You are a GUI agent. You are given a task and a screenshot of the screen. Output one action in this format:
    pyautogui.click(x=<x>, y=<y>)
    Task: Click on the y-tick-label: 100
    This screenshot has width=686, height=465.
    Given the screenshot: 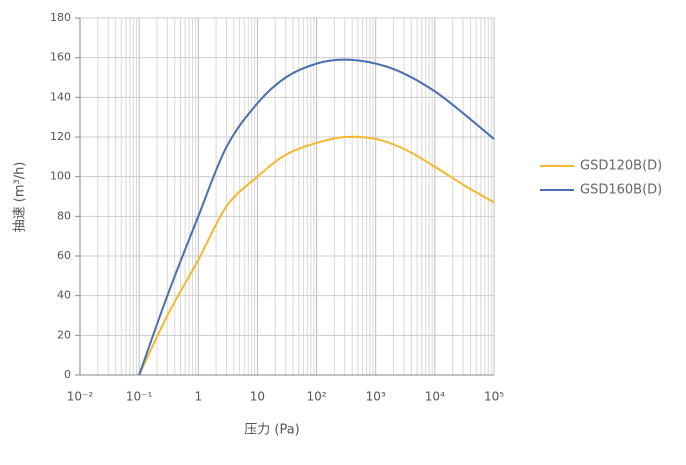 What is the action you would take?
    pyautogui.click(x=60, y=176)
    